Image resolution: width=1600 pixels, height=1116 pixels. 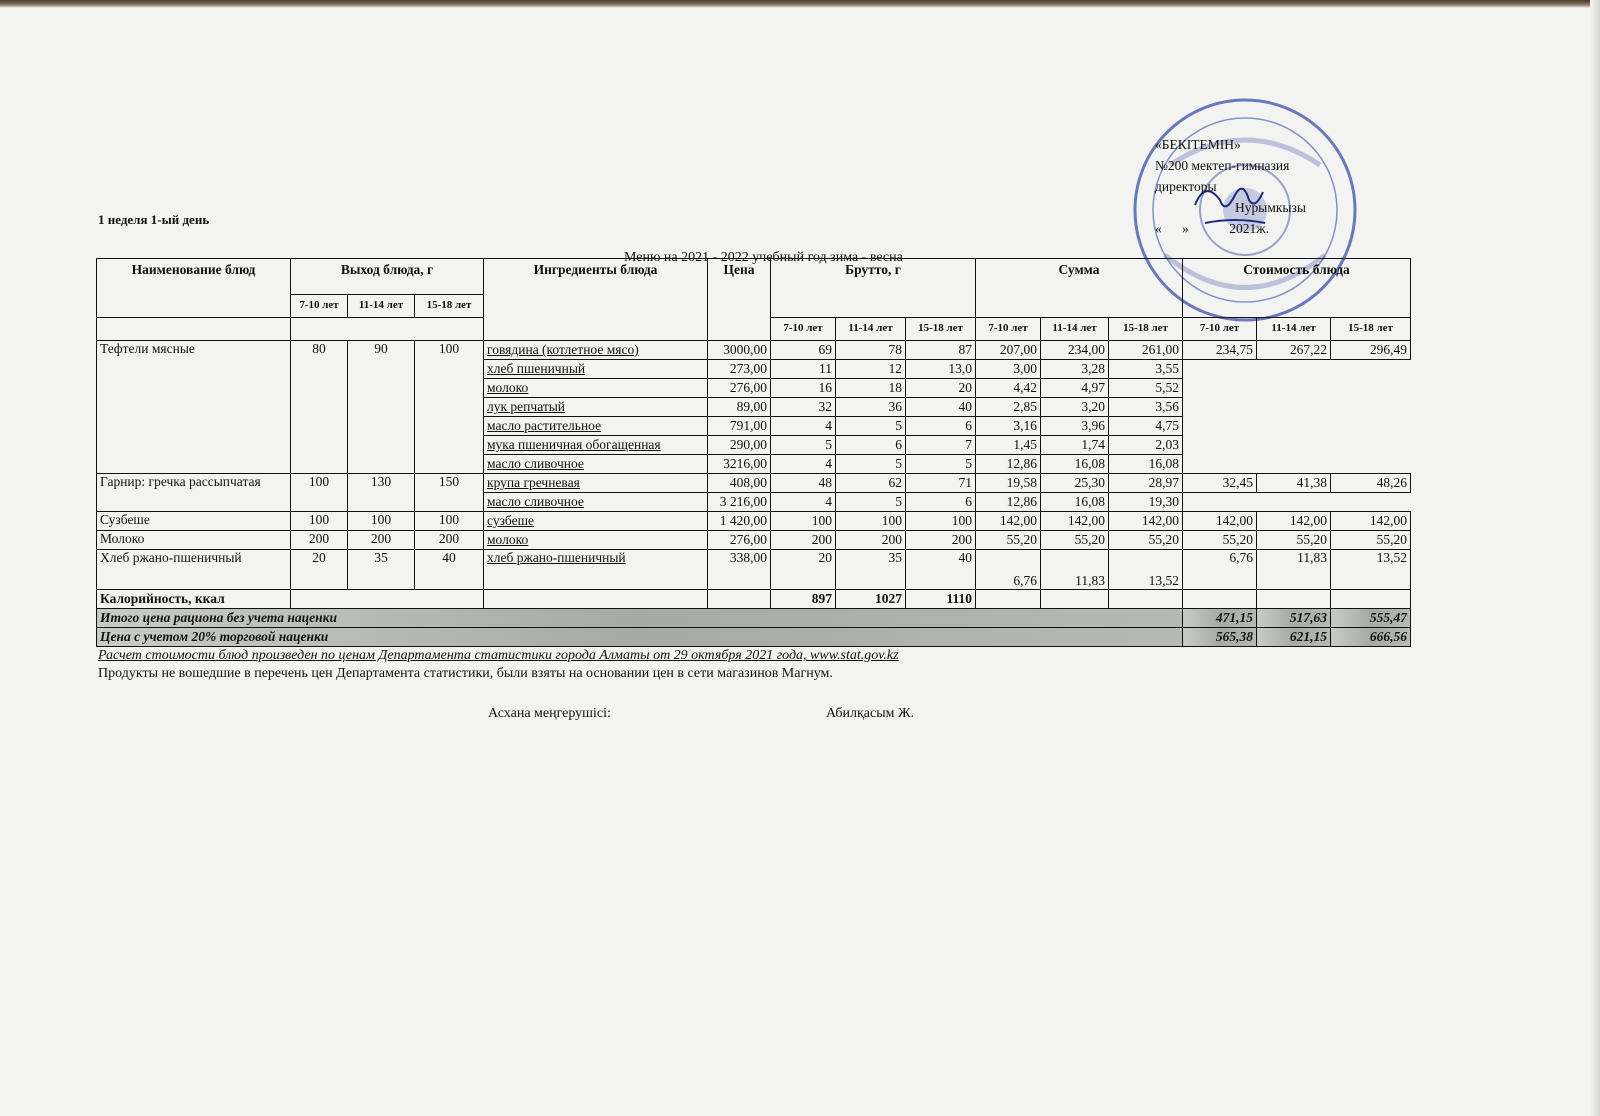 What do you see at coordinates (1079, 288) in the screenshot?
I see `header-sum: Сумма` at bounding box center [1079, 288].